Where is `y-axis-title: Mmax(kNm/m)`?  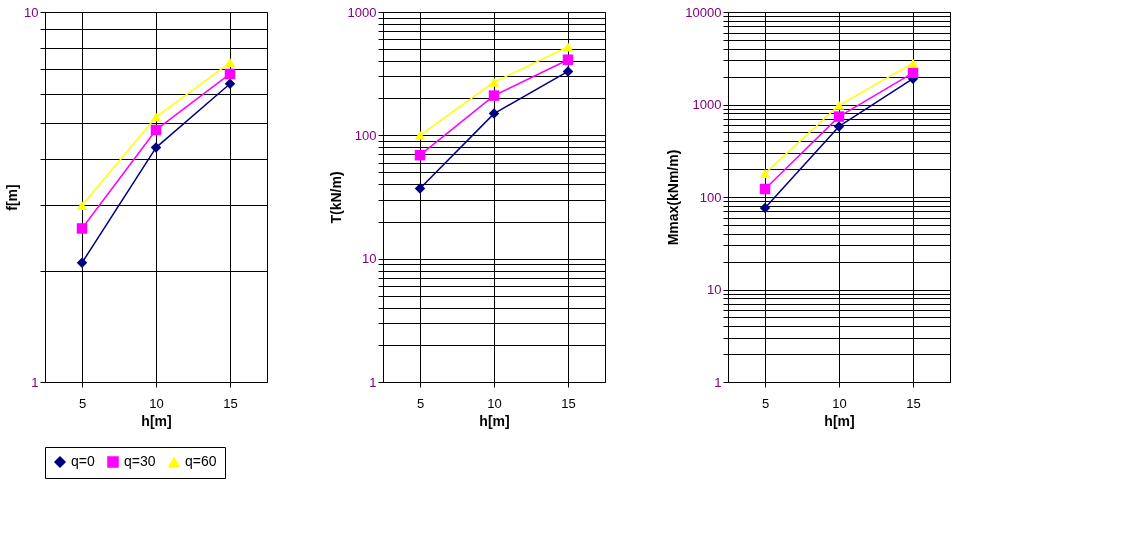 y-axis-title: Mmax(kNm/m) is located at coordinates (673, 197).